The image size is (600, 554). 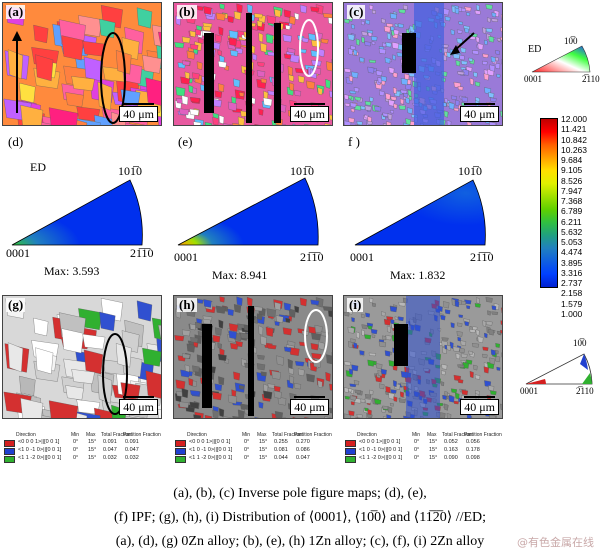 I want to click on table-row: <1 0 -1 0>||[0 0 1] 0° 15° 0.163 0.178, so click(x=418, y=451).